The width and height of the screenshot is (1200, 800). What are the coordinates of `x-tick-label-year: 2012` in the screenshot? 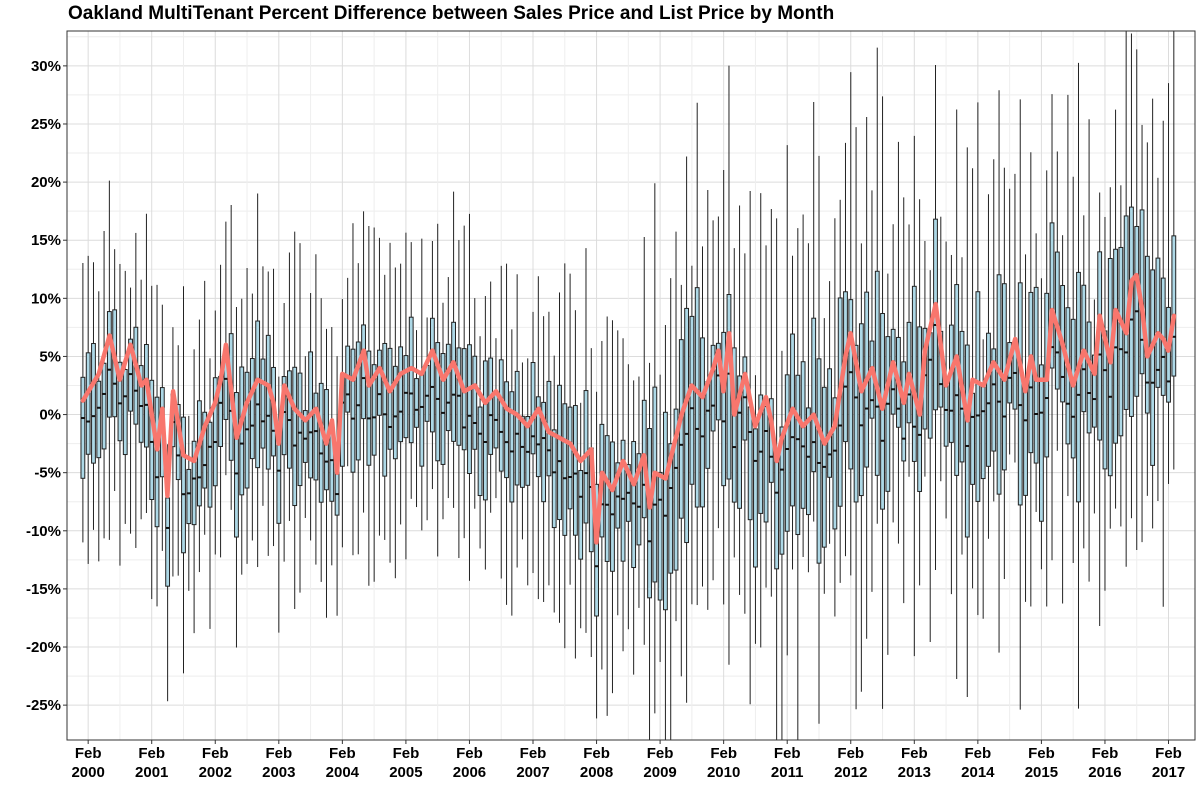 It's located at (850, 772).